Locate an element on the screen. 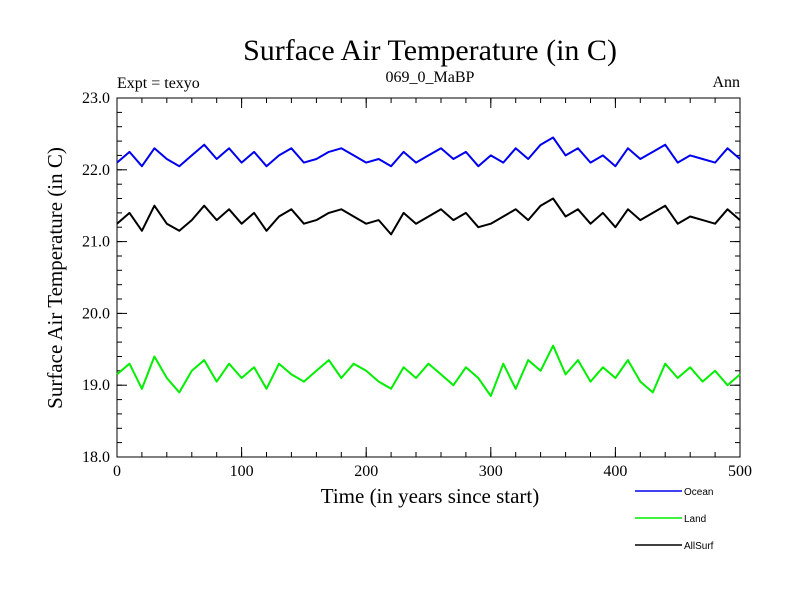 This screenshot has width=800, height=600. season-label: Ann is located at coordinates (726, 82).